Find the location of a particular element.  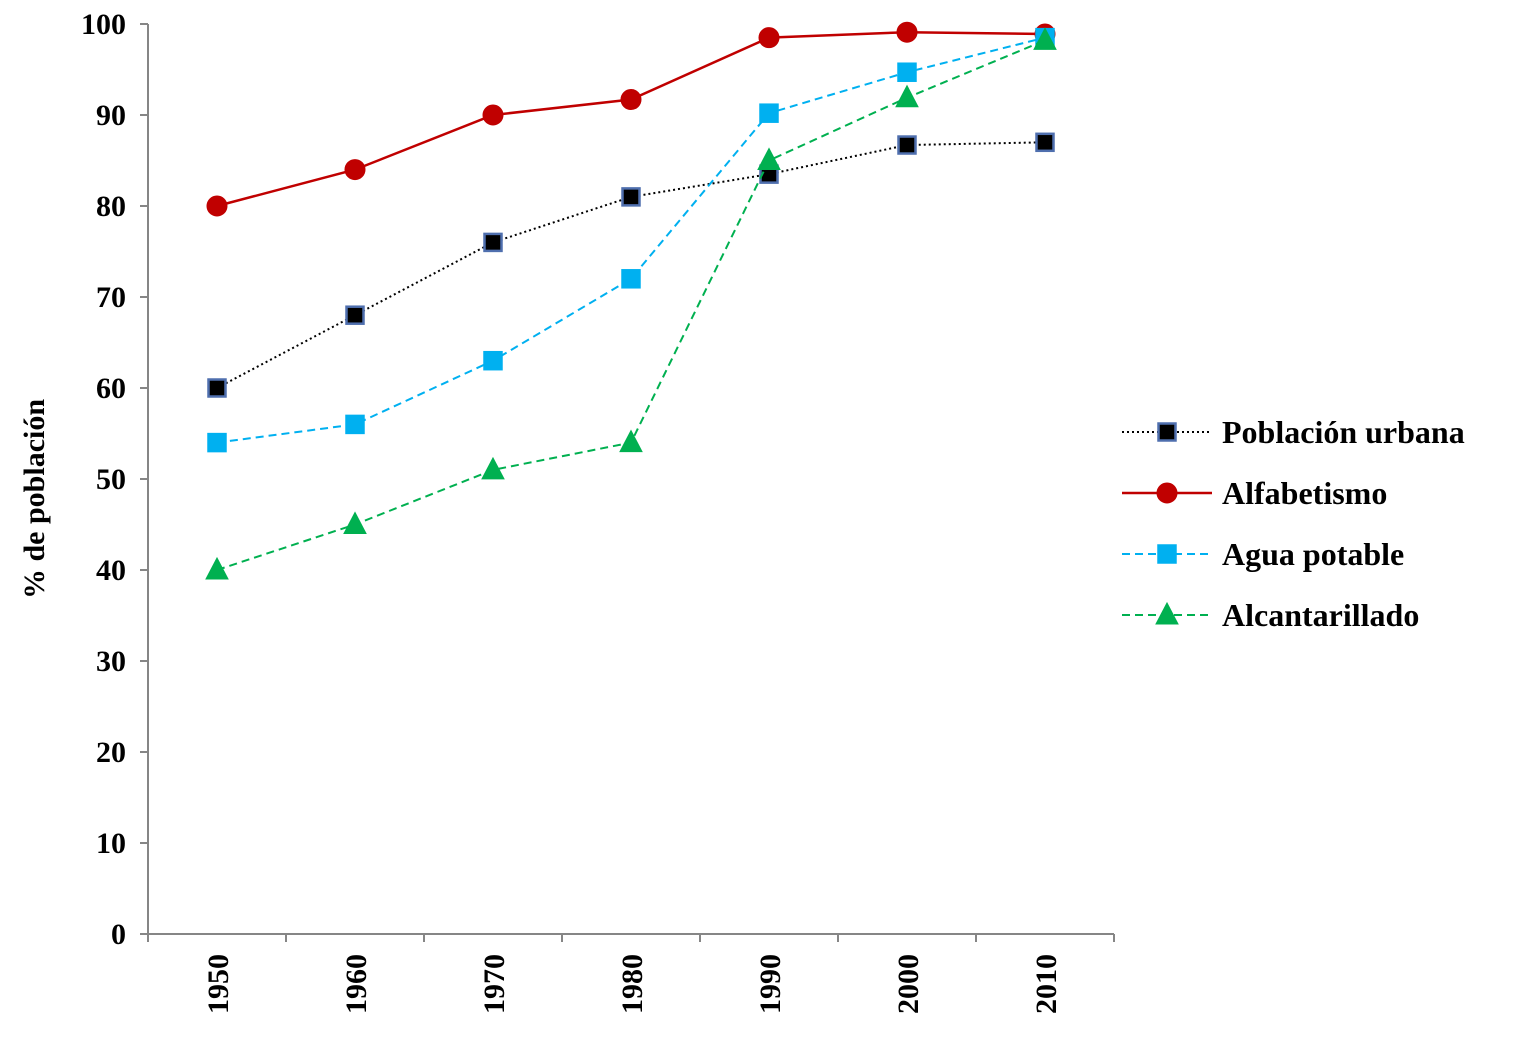

legend-entry: Agua potable is located at coordinates (1263, 554).